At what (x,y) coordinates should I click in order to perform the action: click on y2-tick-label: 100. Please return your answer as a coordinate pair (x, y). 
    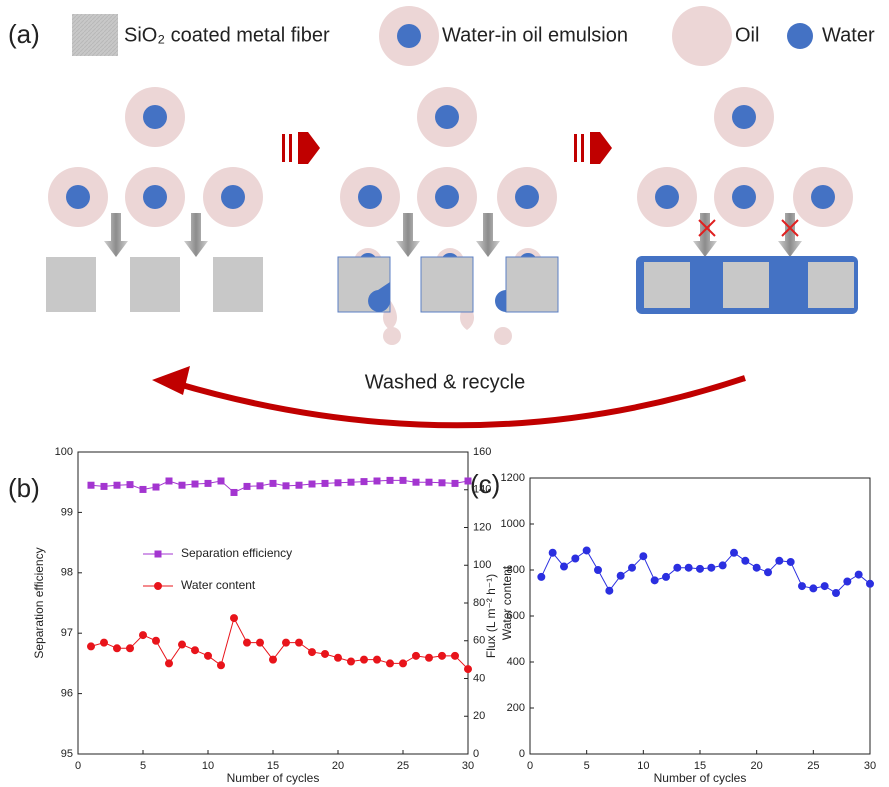
    Looking at the image, I should click on (482, 565).